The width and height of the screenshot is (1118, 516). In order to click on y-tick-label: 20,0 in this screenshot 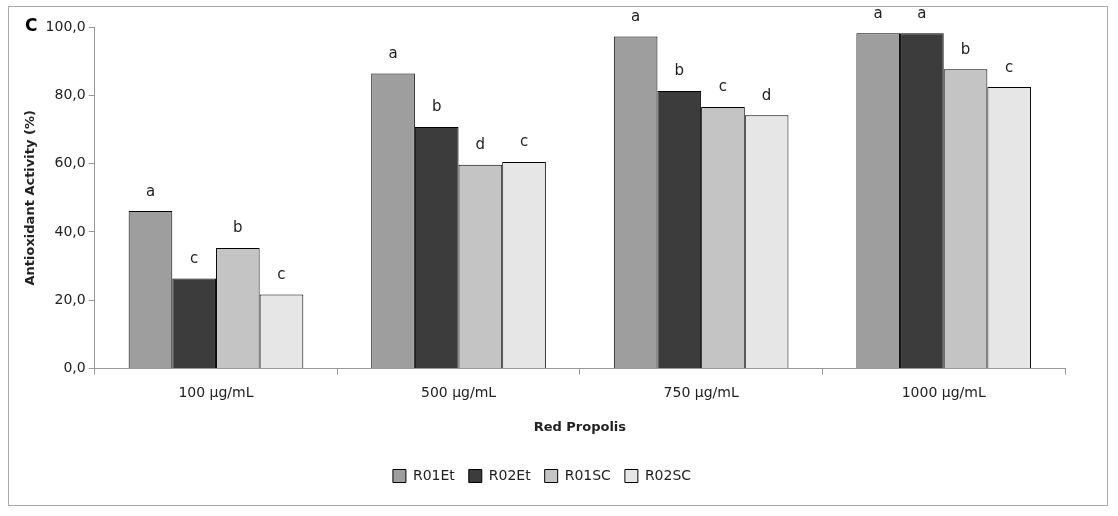, I will do `click(70, 298)`.